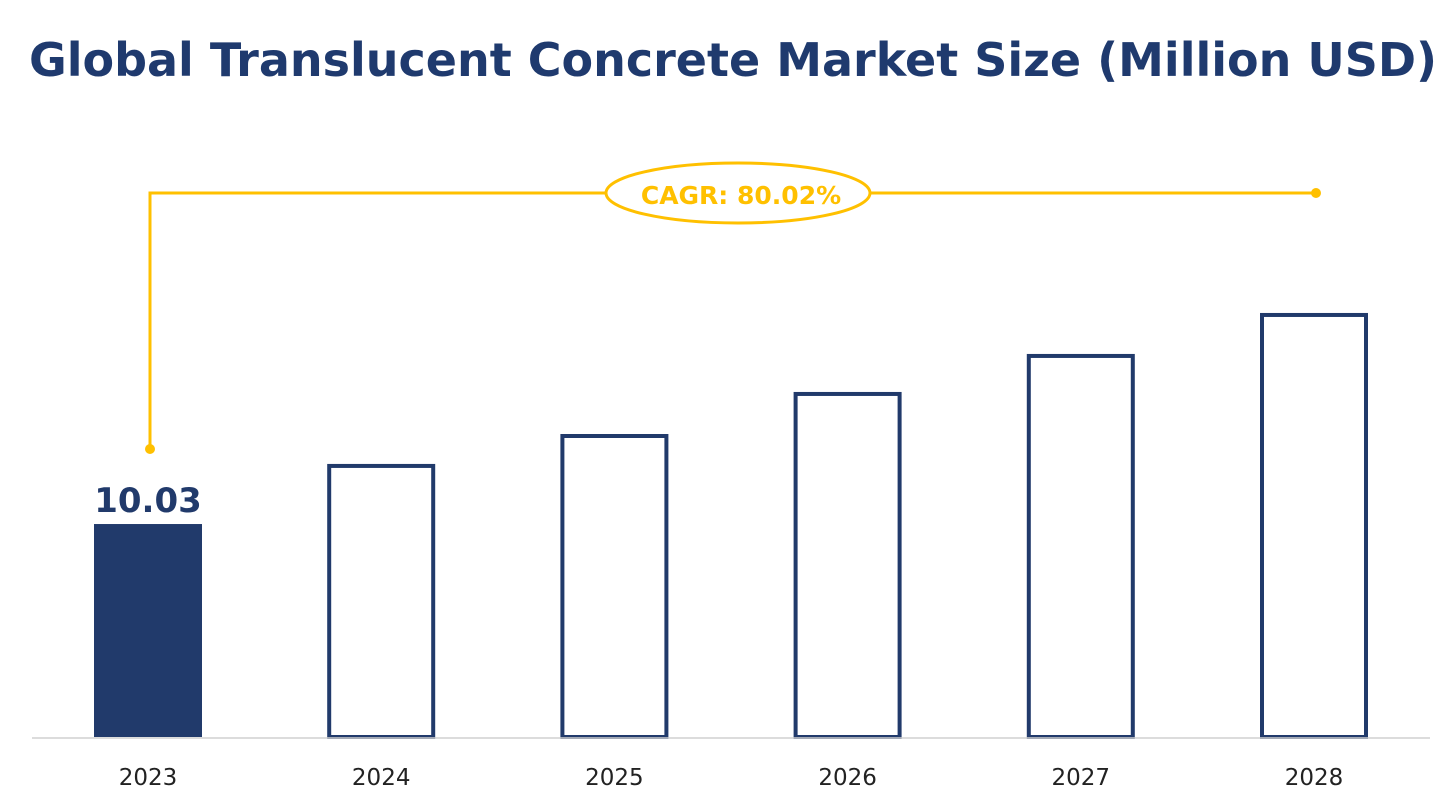 Image resolution: width=1454 pixels, height=798 pixels. I want to click on x-tick-label-2027: 2027, so click(1081, 778).